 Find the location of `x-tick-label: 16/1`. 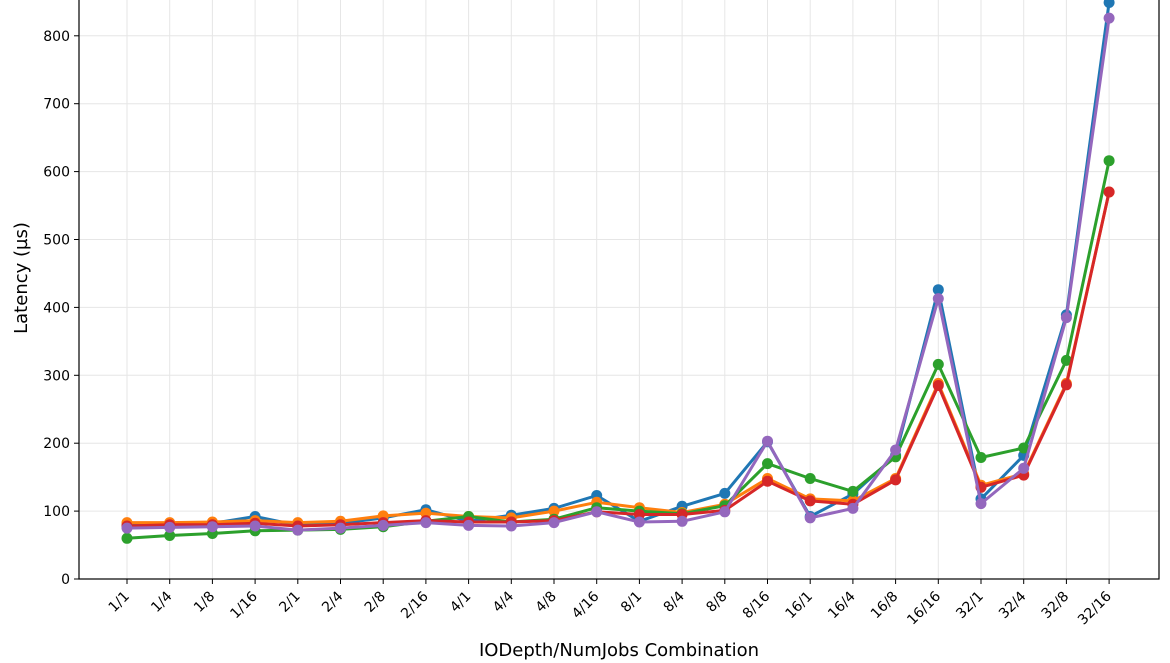

x-tick-label: 16/1 is located at coordinates (799, 606).